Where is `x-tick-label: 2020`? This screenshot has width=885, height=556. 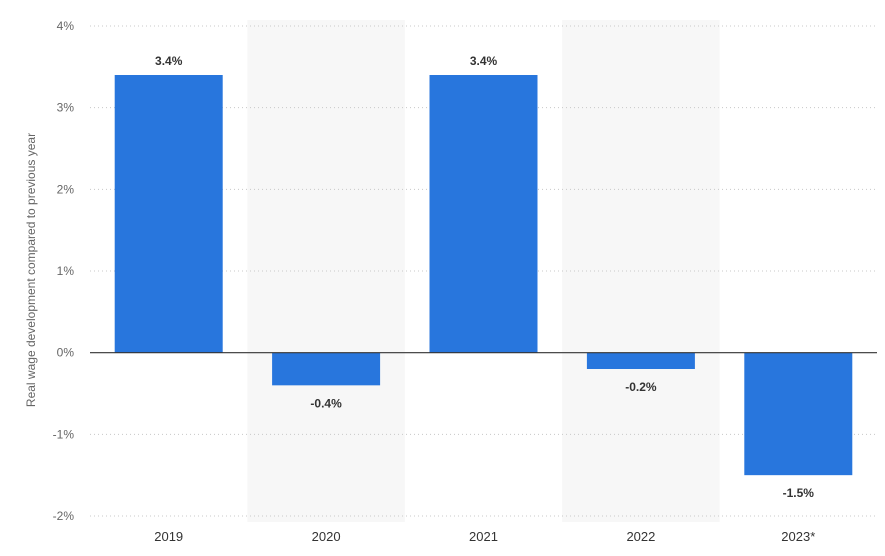
x-tick-label: 2020 is located at coordinates (326, 536).